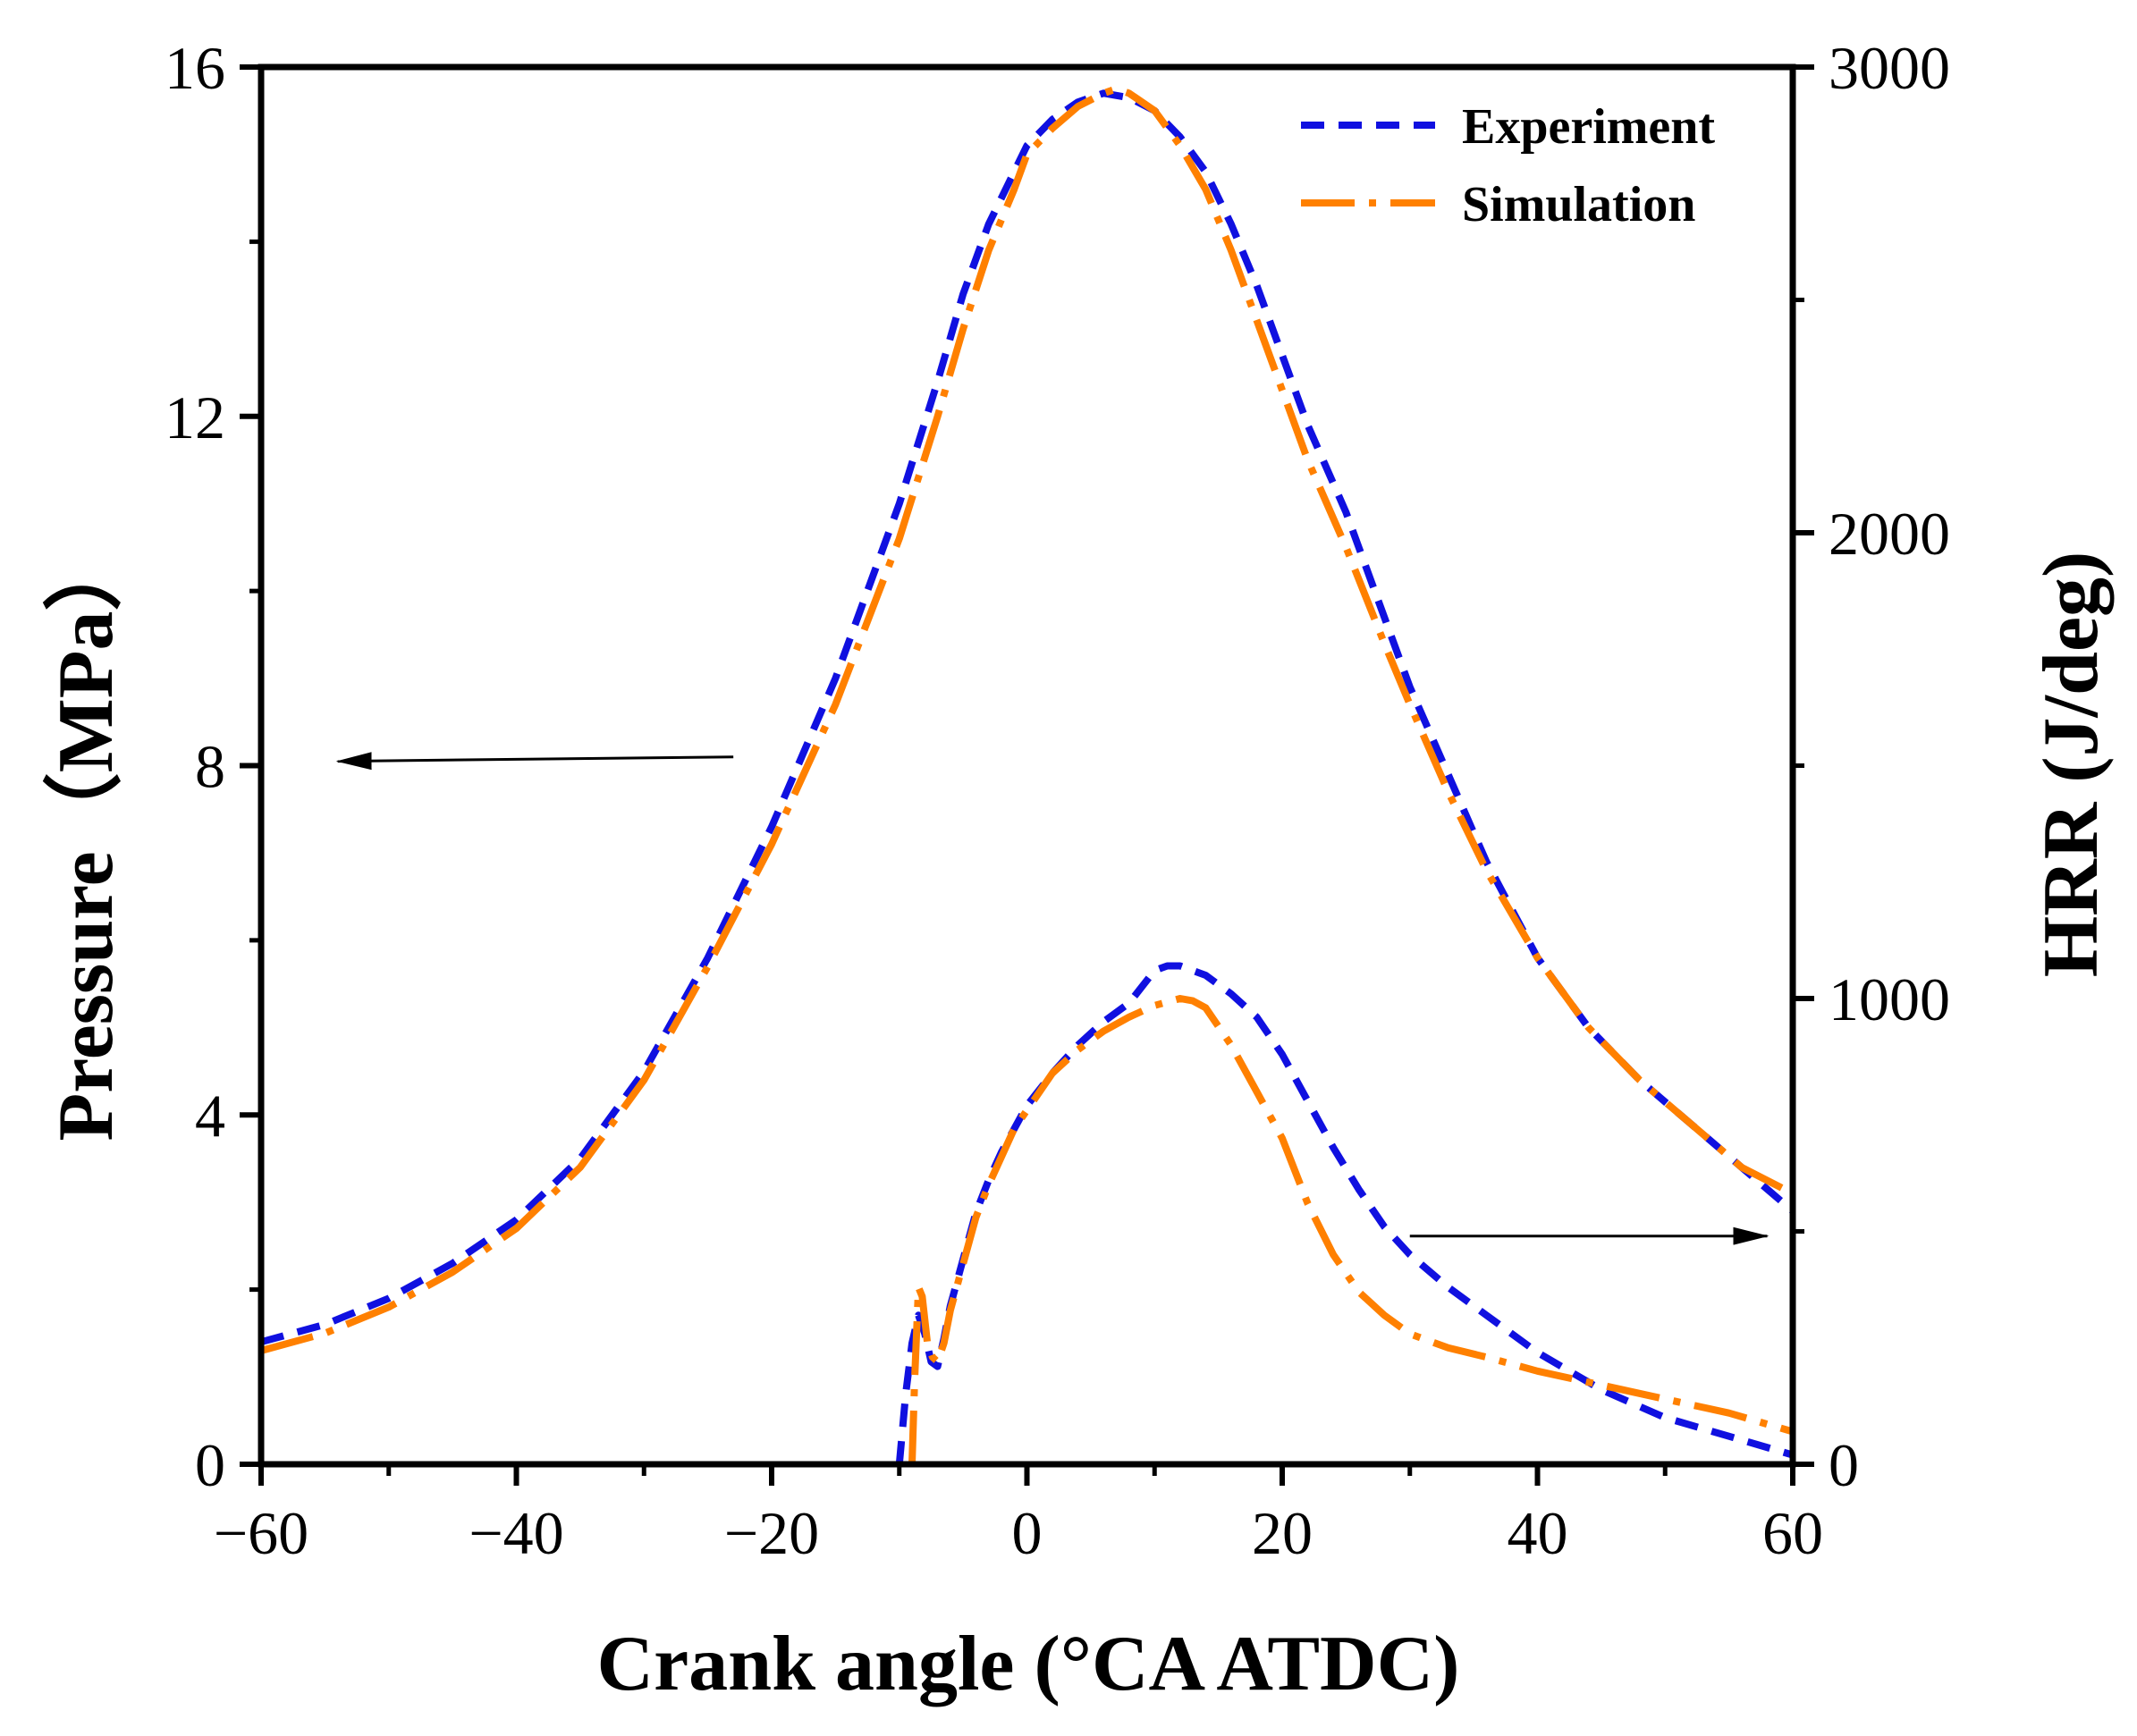 This screenshot has width=2137, height=1736. What do you see at coordinates (1889, 68) in the screenshot?
I see `y-right-tick-label: 3000` at bounding box center [1889, 68].